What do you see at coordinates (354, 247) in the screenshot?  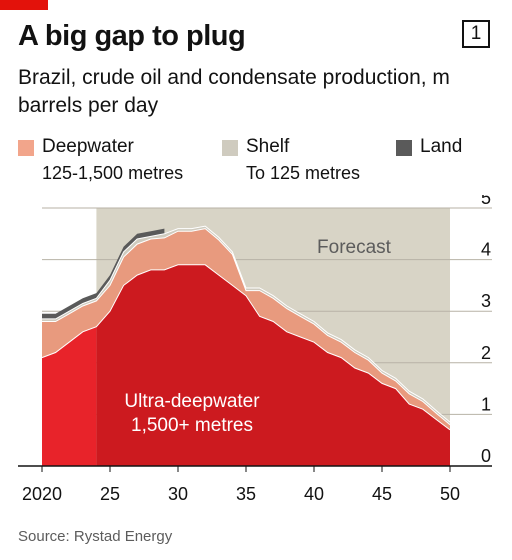 I see `forecast-label: Forecast` at bounding box center [354, 247].